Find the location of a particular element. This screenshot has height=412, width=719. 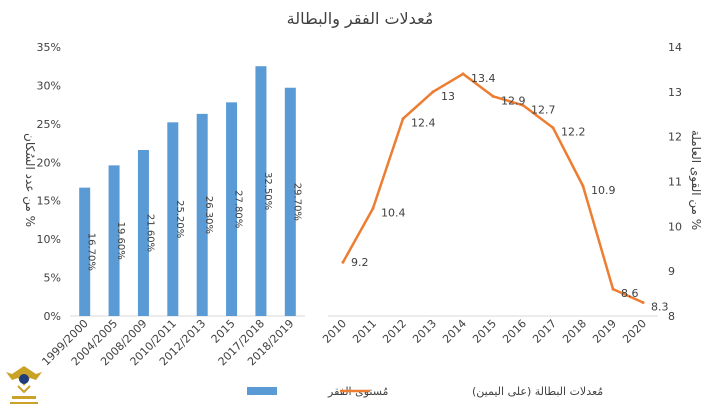

line-data-label: 10.9 is located at coordinates (603, 190).